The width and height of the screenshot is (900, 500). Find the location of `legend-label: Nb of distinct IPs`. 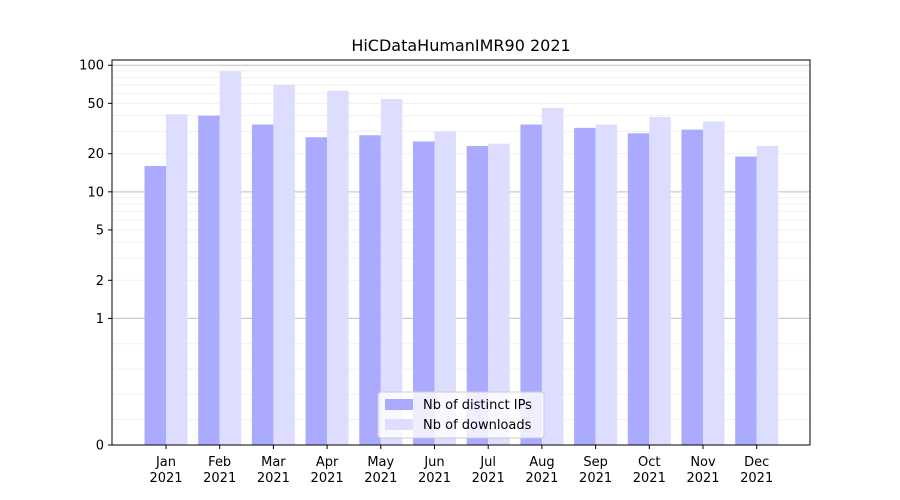

legend-label: Nb of distinct IPs is located at coordinates (477, 405).